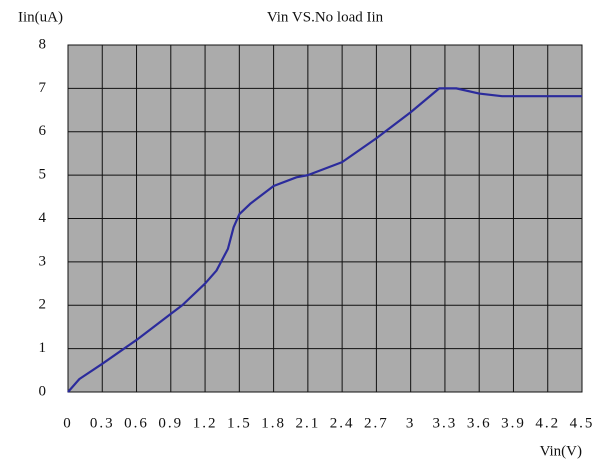 Image resolution: width=610 pixels, height=466 pixels. Describe the element at coordinates (136, 423) in the screenshot. I see `x-tick-label: 0.6` at that location.